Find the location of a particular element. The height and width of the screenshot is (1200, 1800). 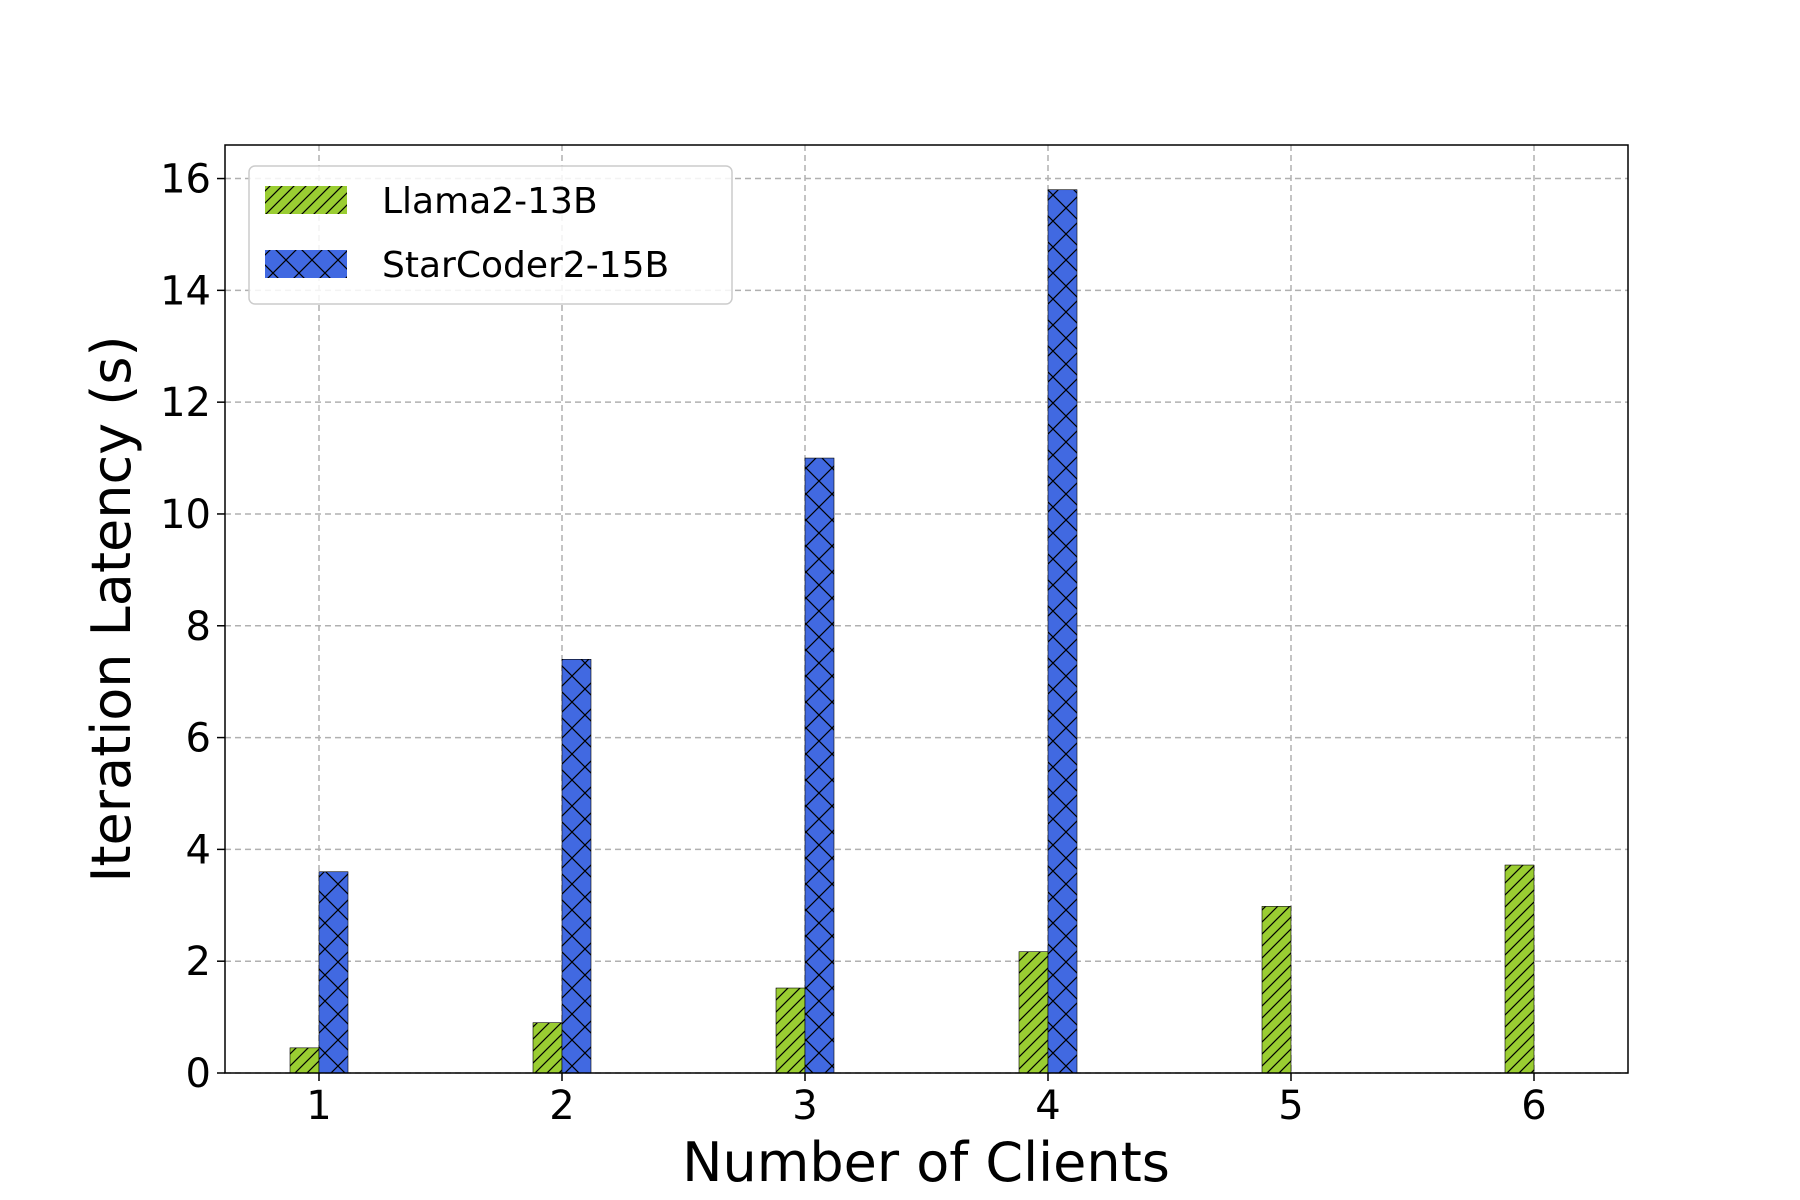

x-tick-label: 2 is located at coordinates (561, 1106).